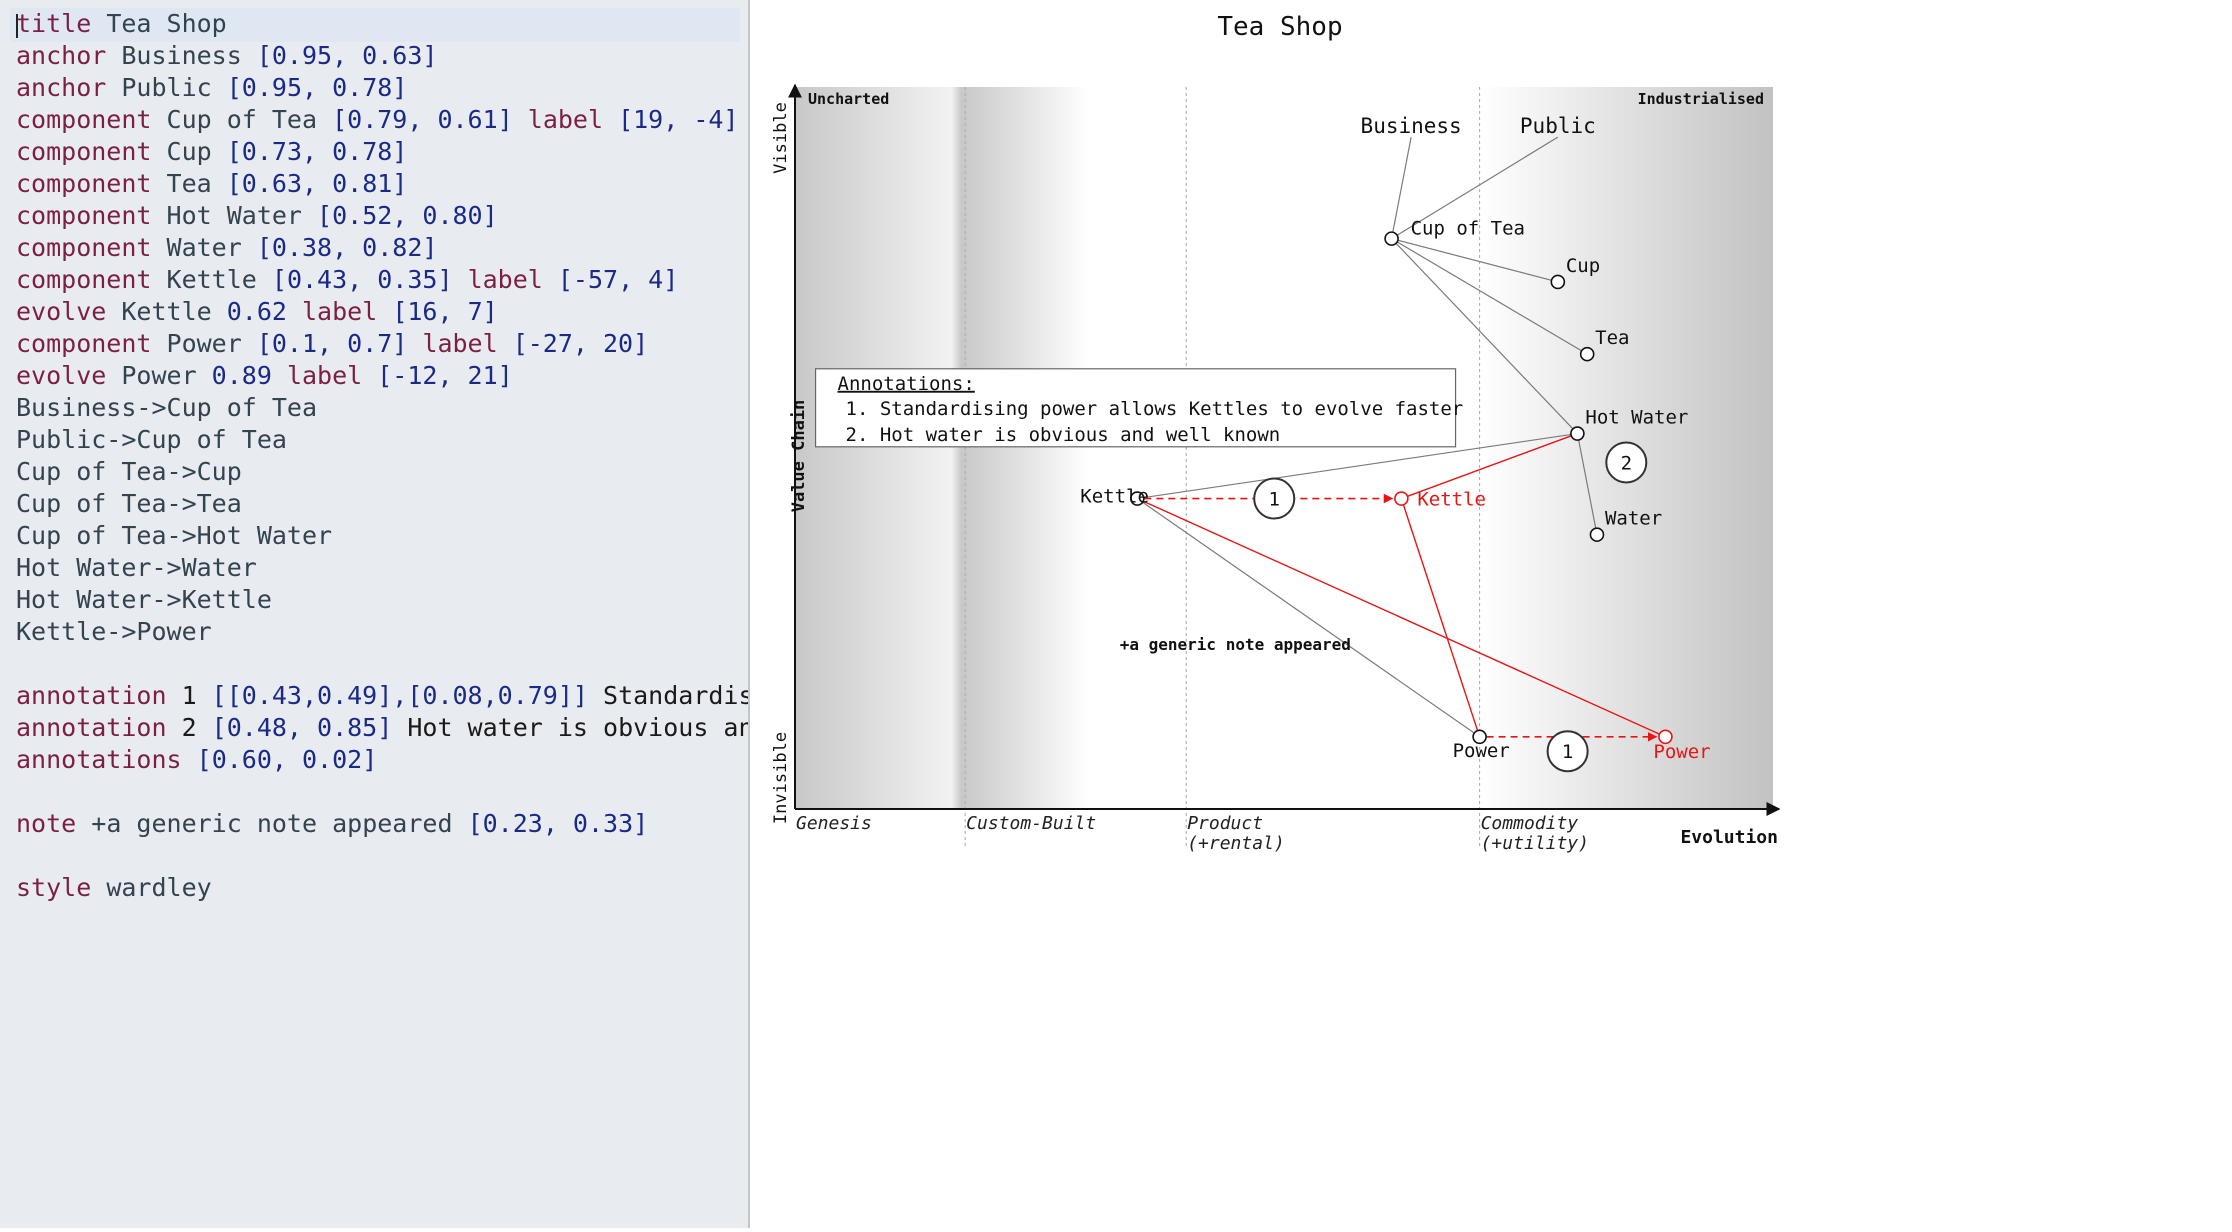 This screenshot has width=2232, height=1232. I want to click on stage-label: Genesis, so click(834, 823).